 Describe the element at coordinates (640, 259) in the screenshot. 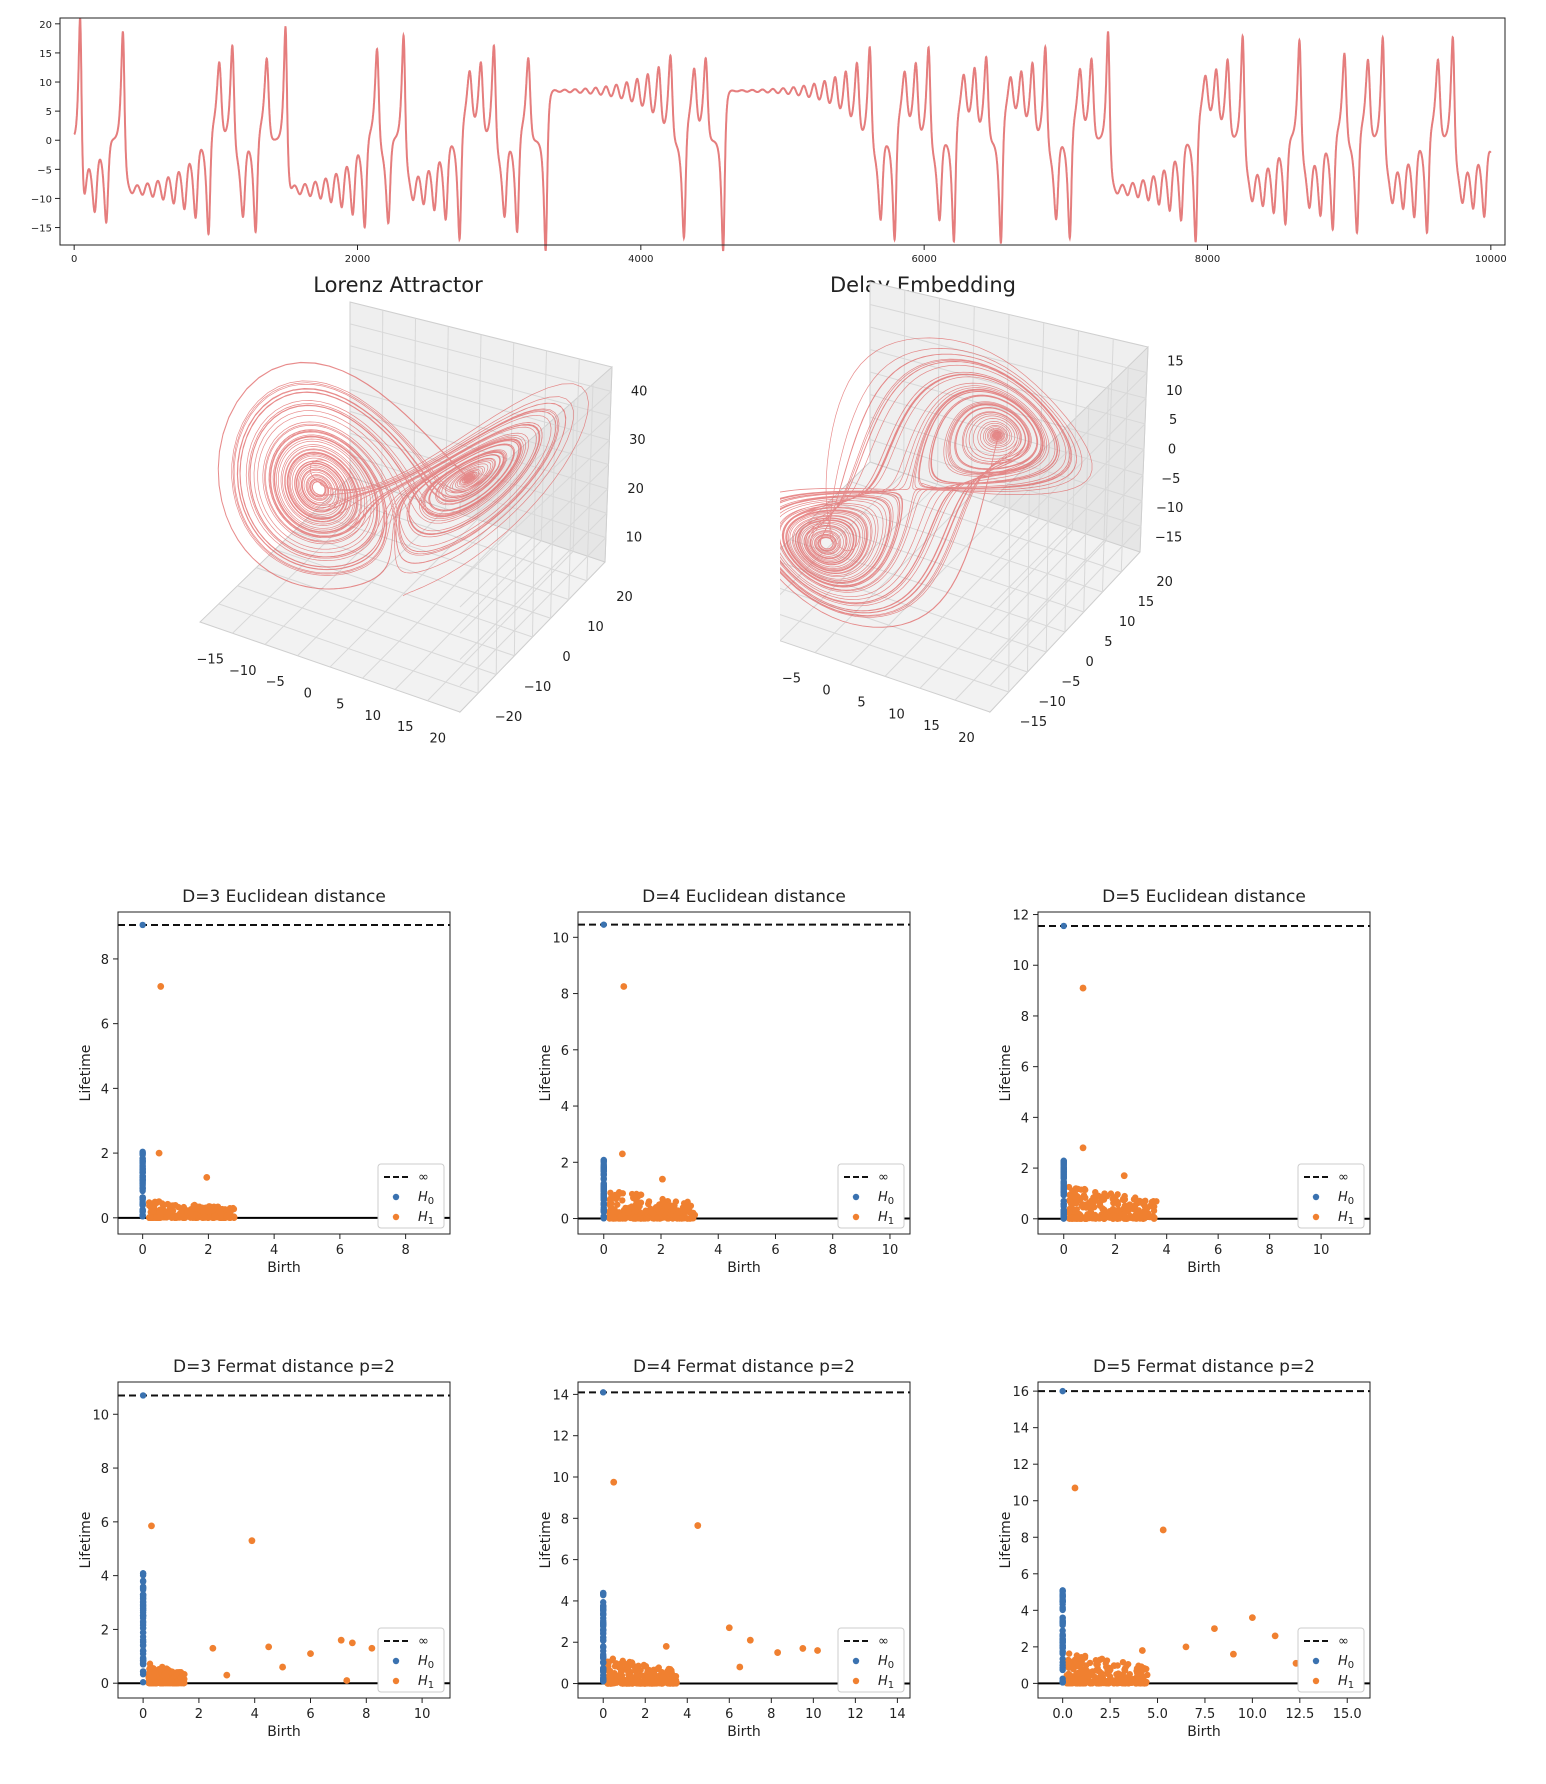

I see `x-tick-label: 4000` at that location.